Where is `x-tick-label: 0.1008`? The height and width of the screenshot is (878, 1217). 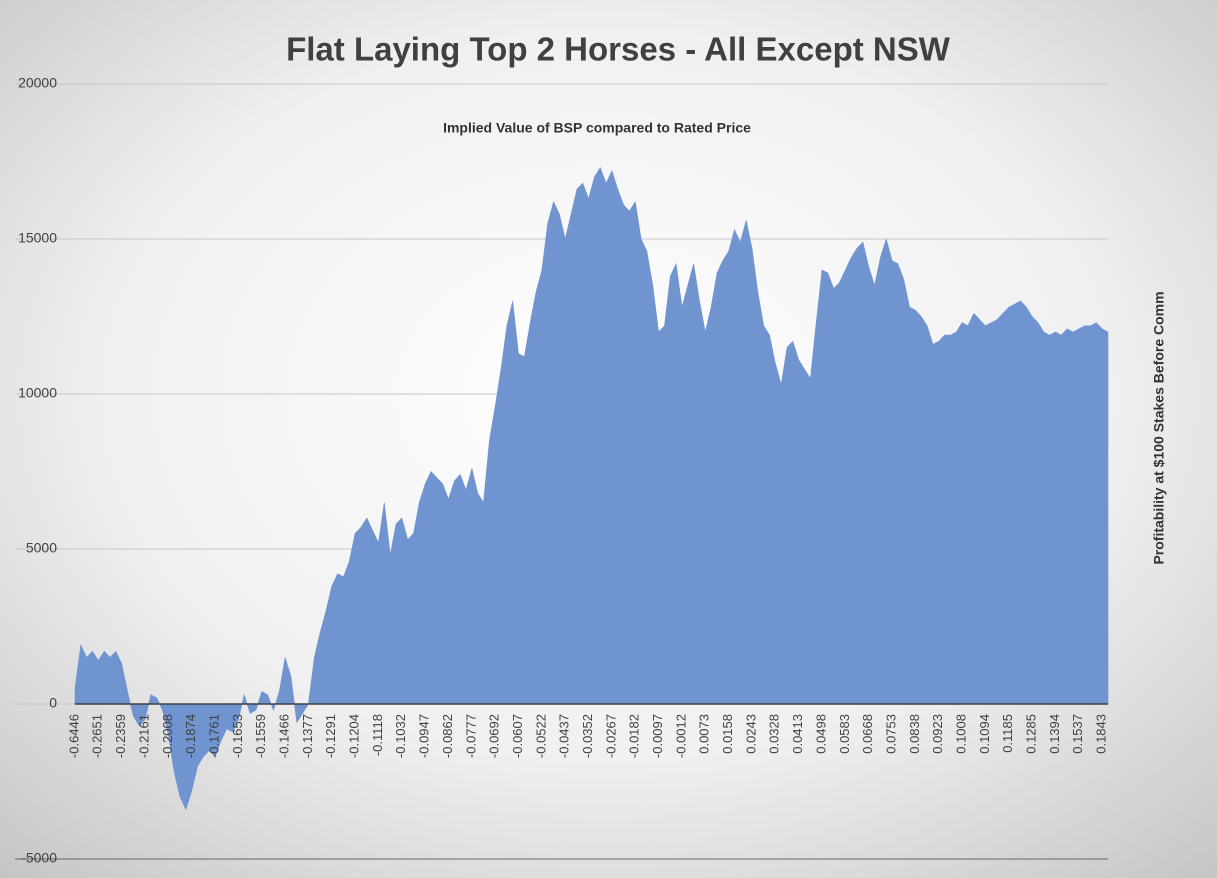 x-tick-label: 0.1008 is located at coordinates (961, 734).